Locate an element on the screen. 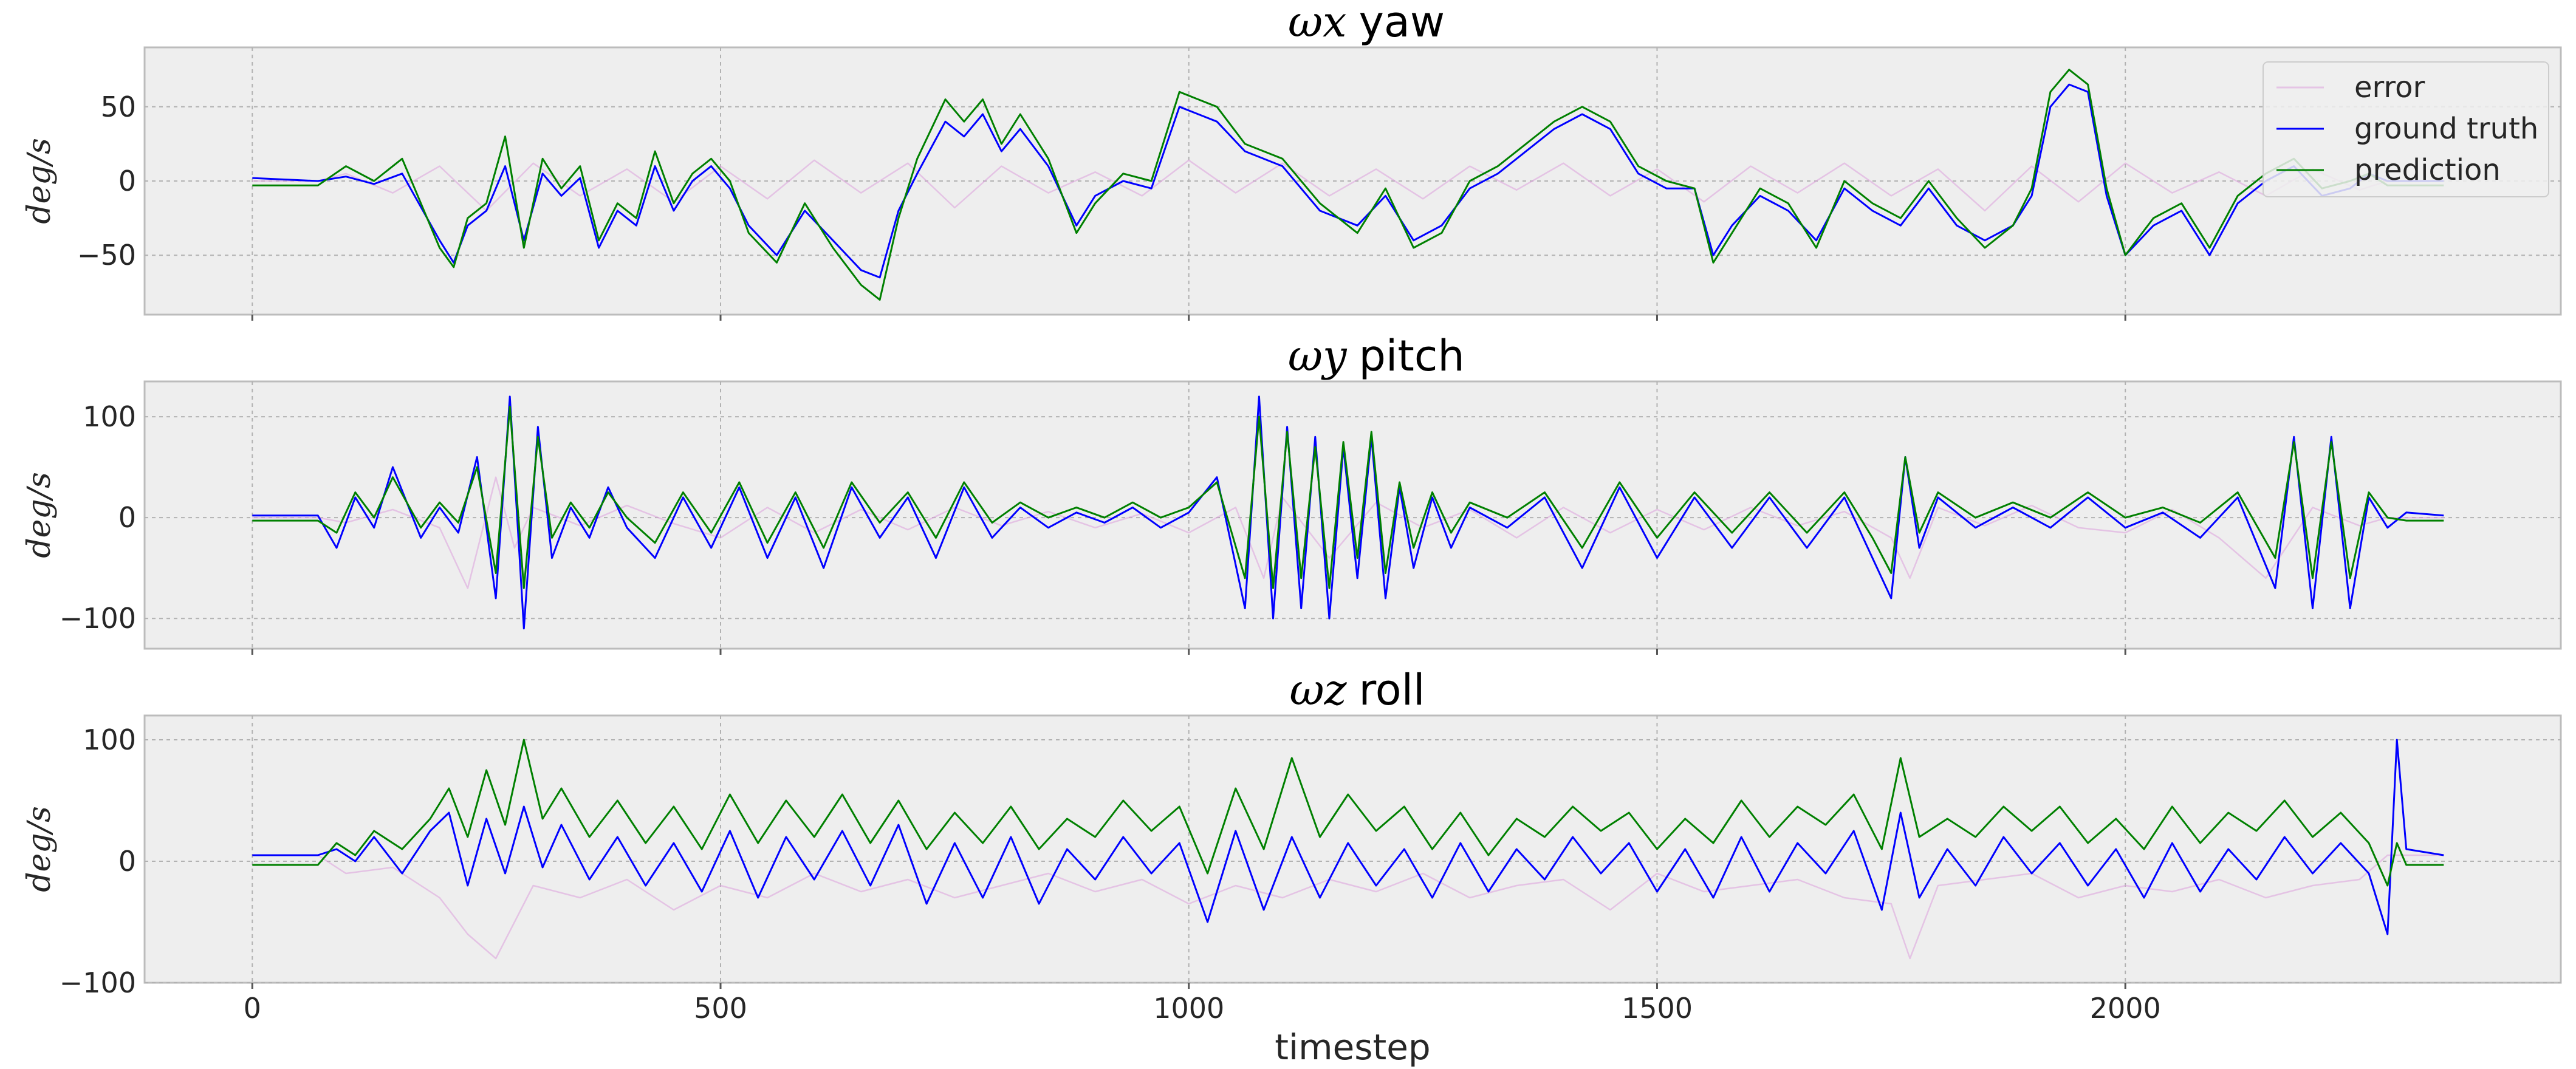 The height and width of the screenshot is (1069, 2576). legend-label: ground truth is located at coordinates (2446, 129).